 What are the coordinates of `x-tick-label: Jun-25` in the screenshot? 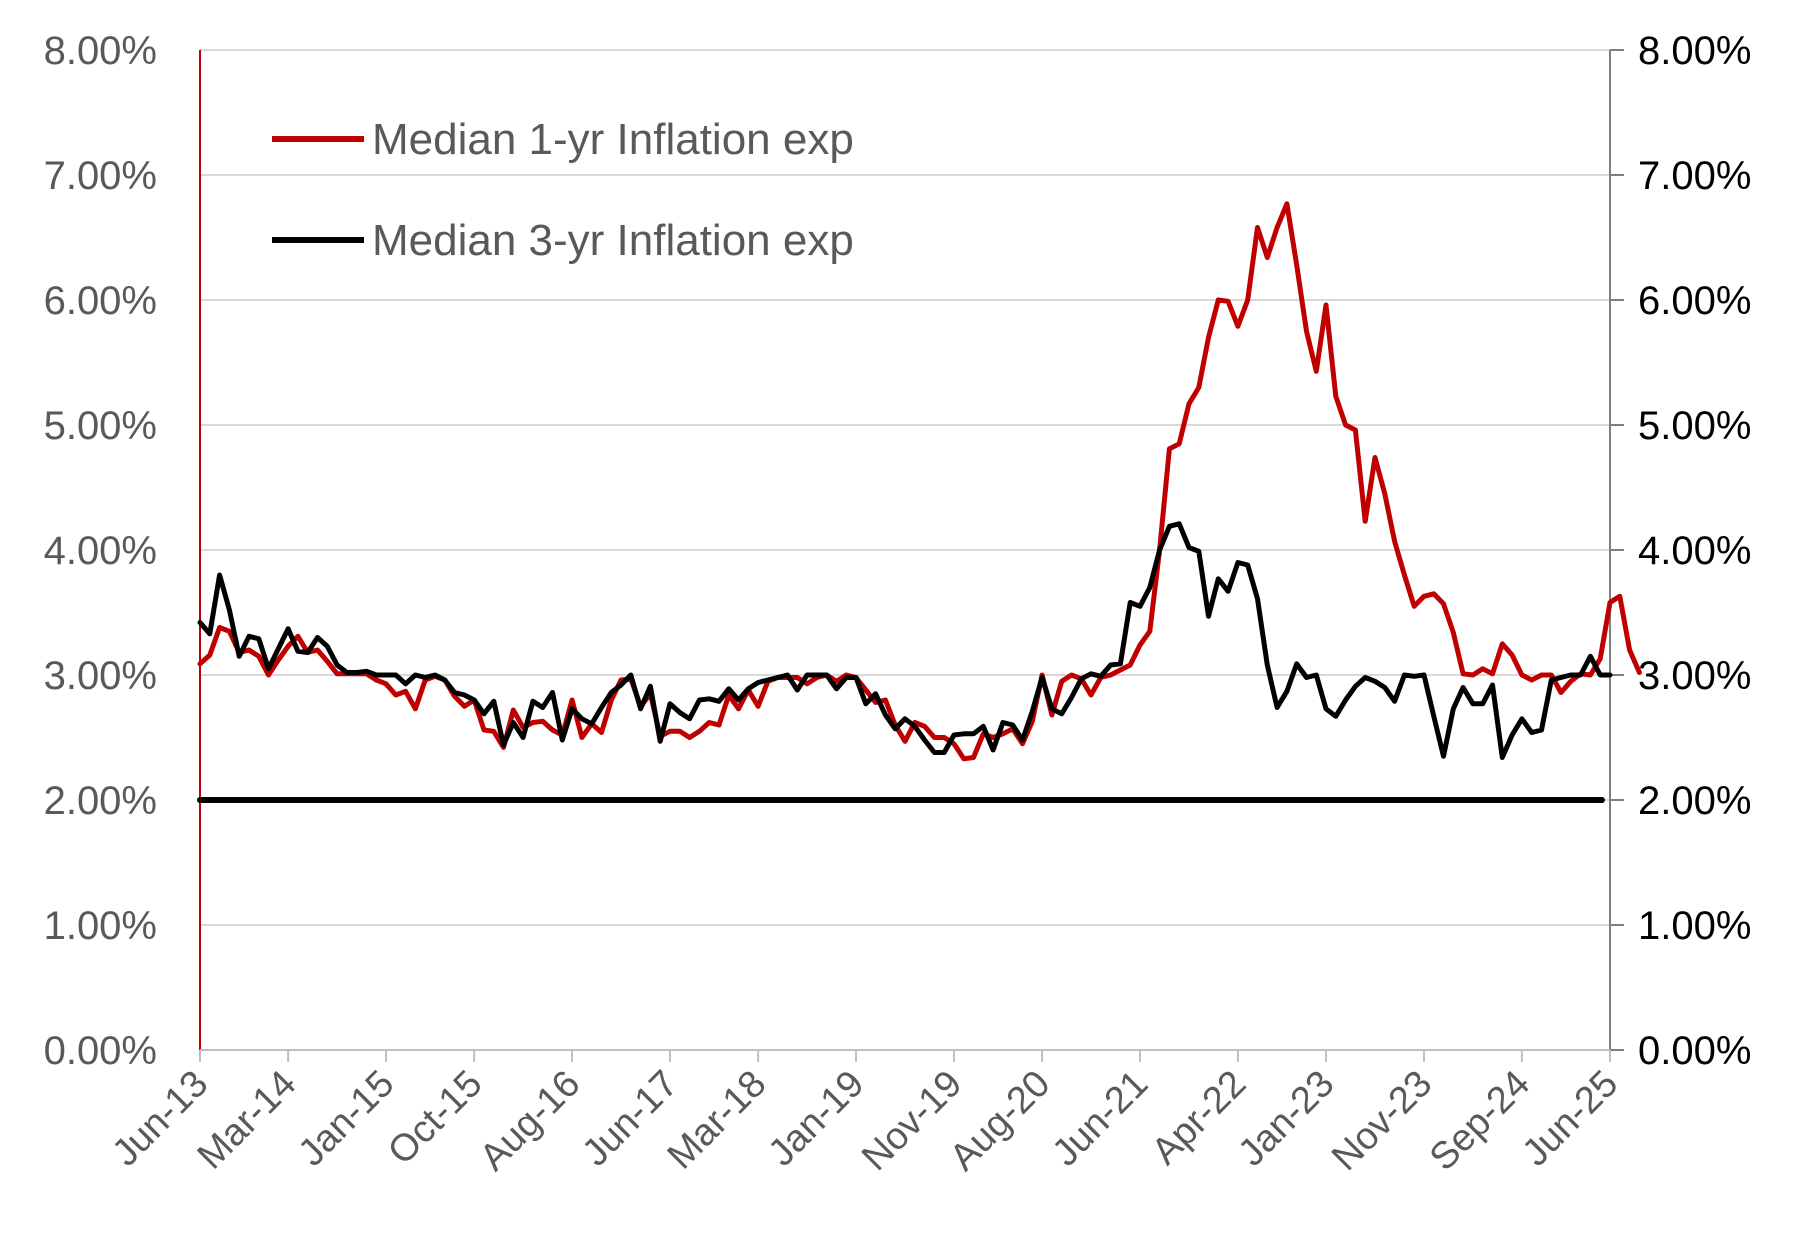 It's located at (1570, 1119).